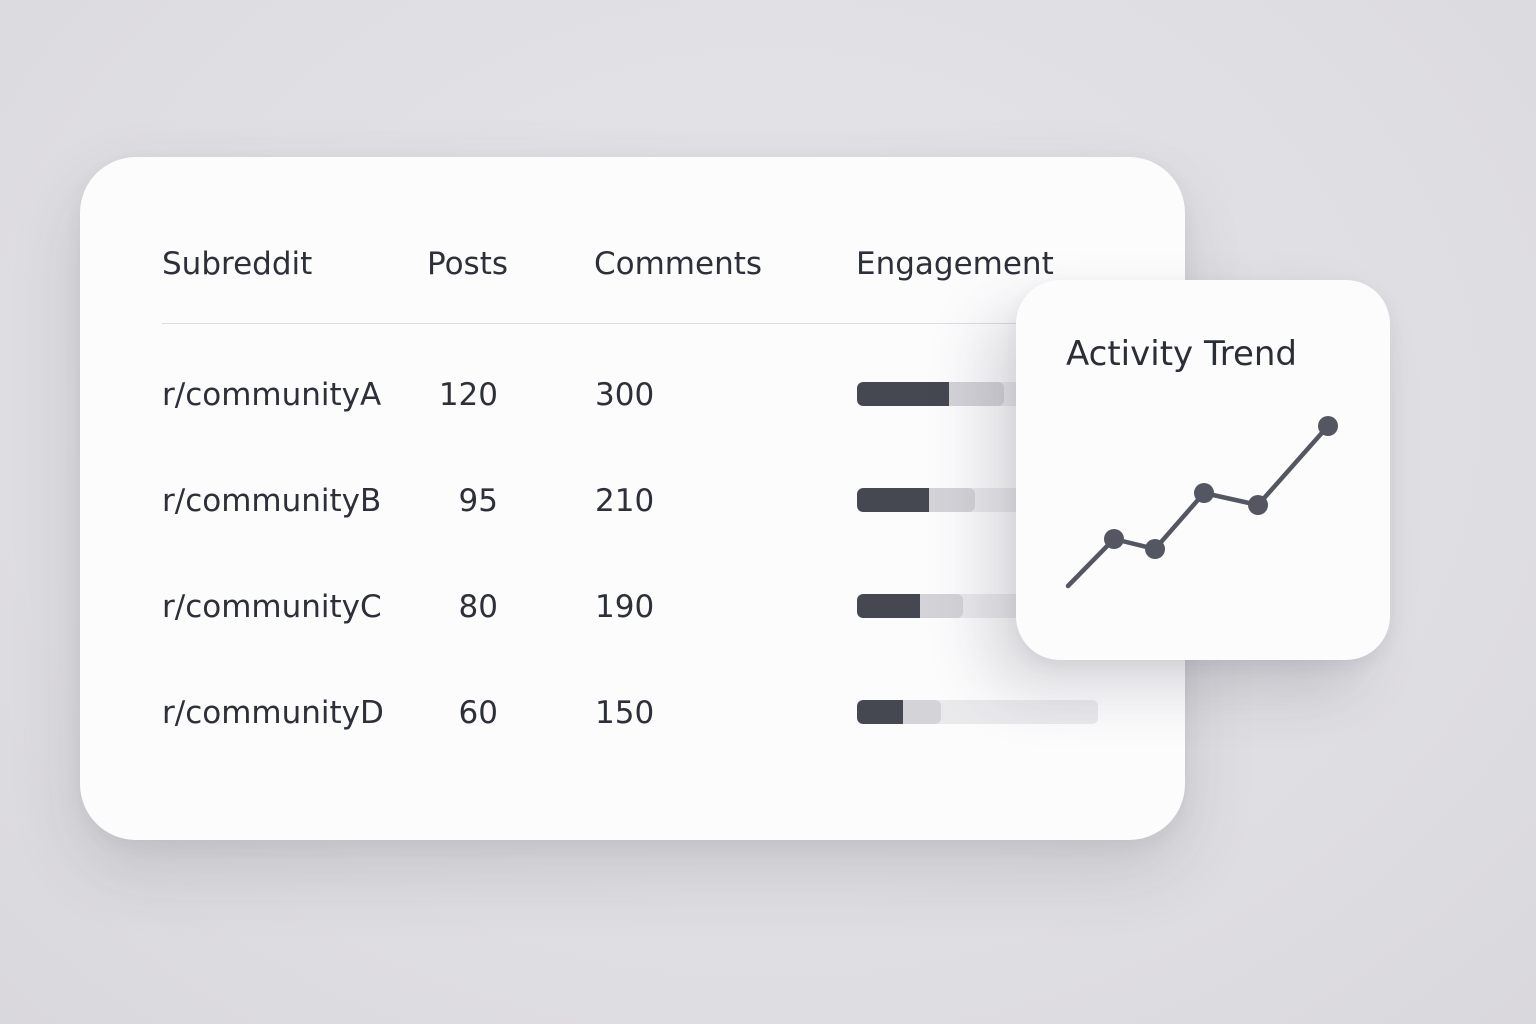  I want to click on engagement-bar, so click(977, 712).